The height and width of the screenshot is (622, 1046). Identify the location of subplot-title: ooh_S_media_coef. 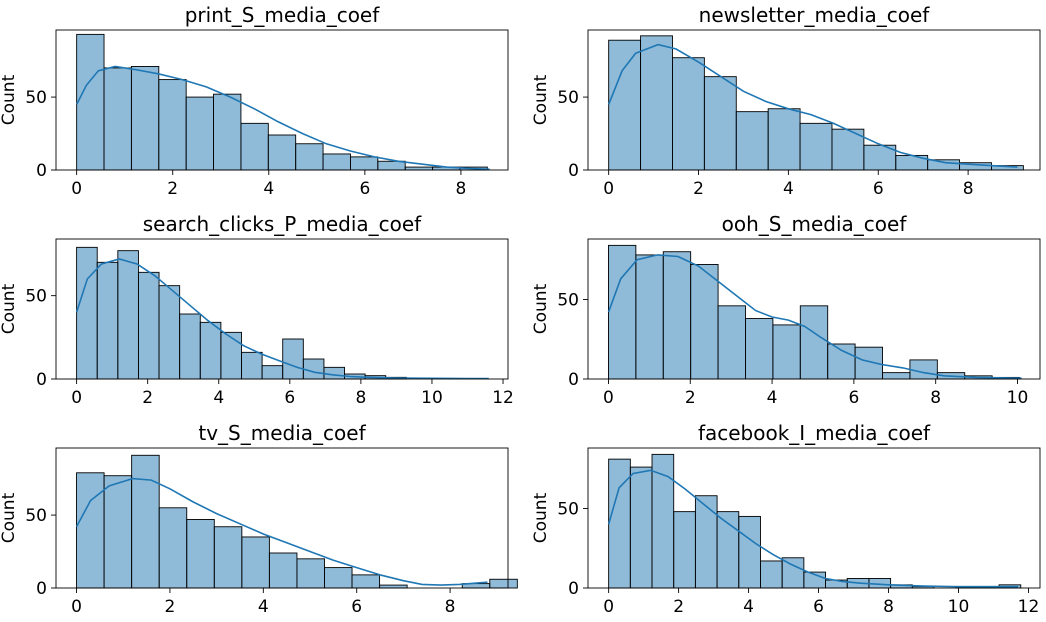
(815, 224).